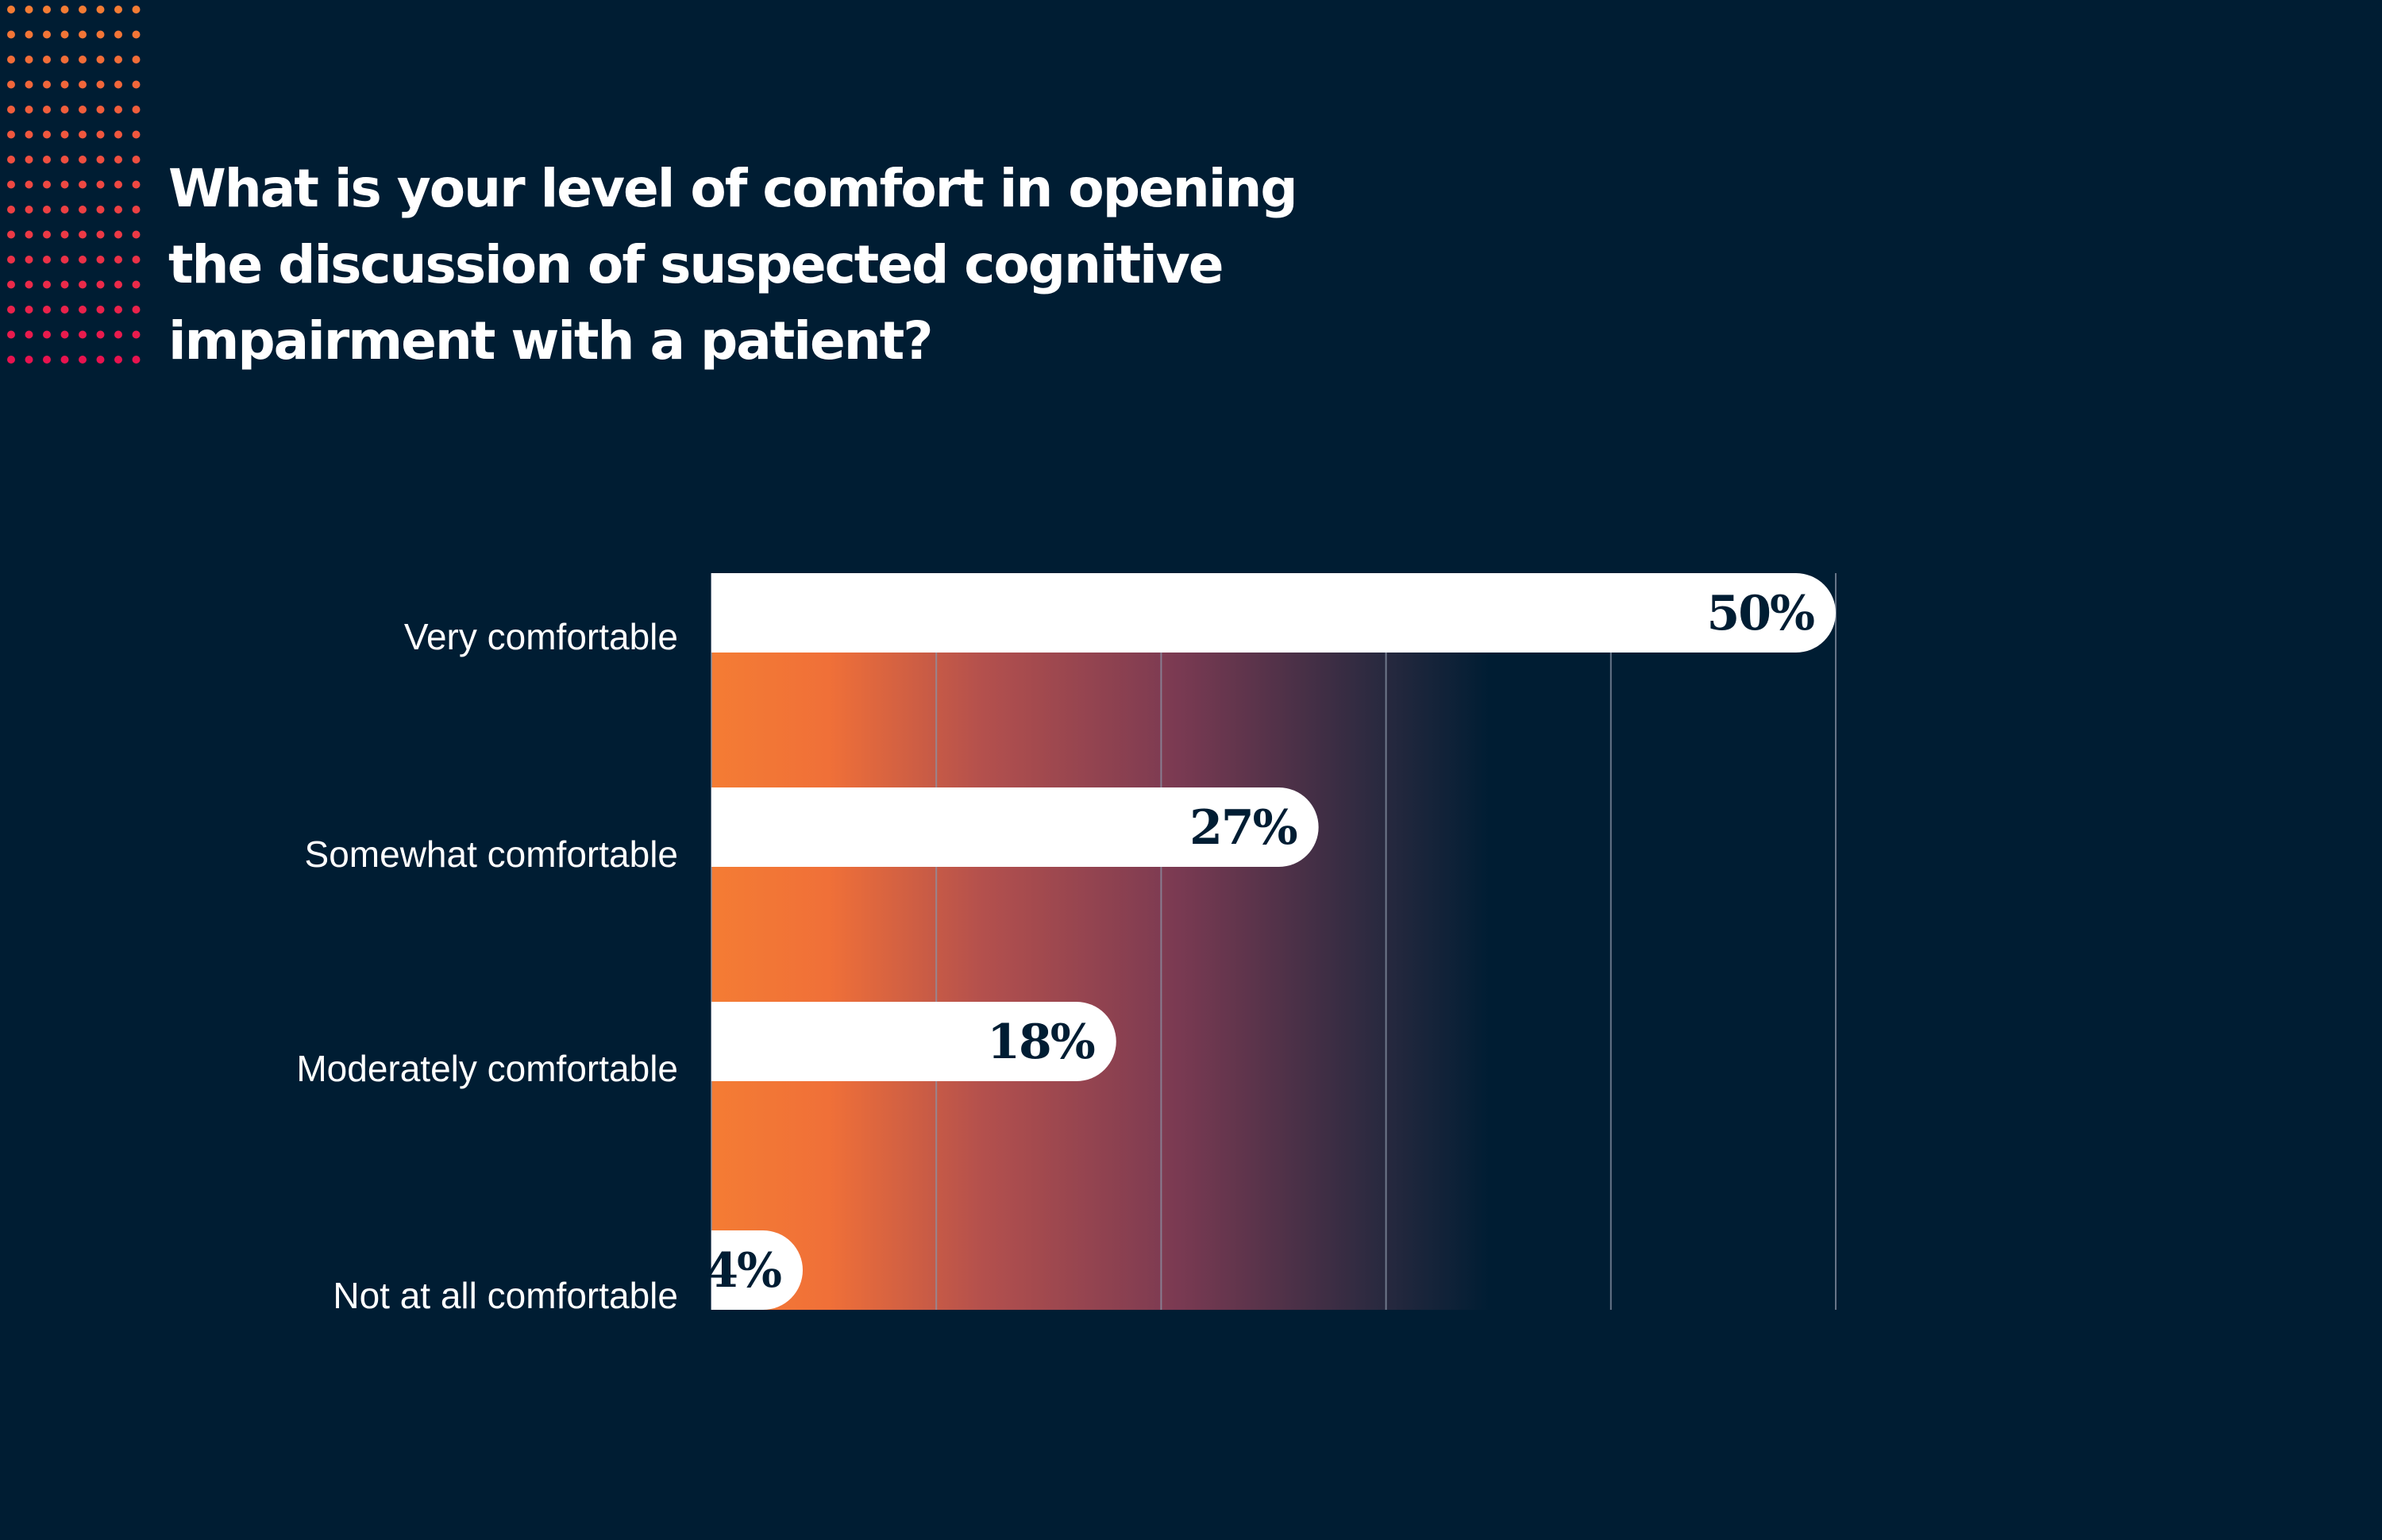 This screenshot has width=2382, height=1540. What do you see at coordinates (505, 1295) in the screenshot?
I see `category-label: Not at all comfortable` at bounding box center [505, 1295].